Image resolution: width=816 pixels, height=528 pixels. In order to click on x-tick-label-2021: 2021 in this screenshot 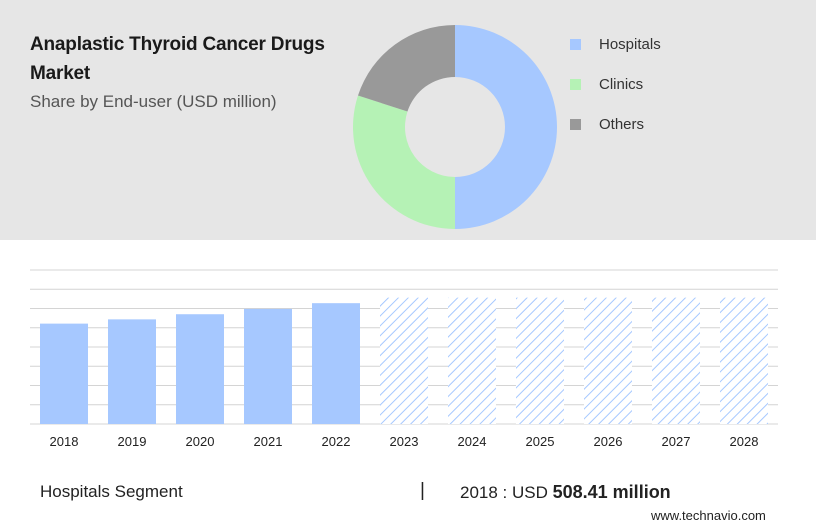, I will do `click(268, 441)`.